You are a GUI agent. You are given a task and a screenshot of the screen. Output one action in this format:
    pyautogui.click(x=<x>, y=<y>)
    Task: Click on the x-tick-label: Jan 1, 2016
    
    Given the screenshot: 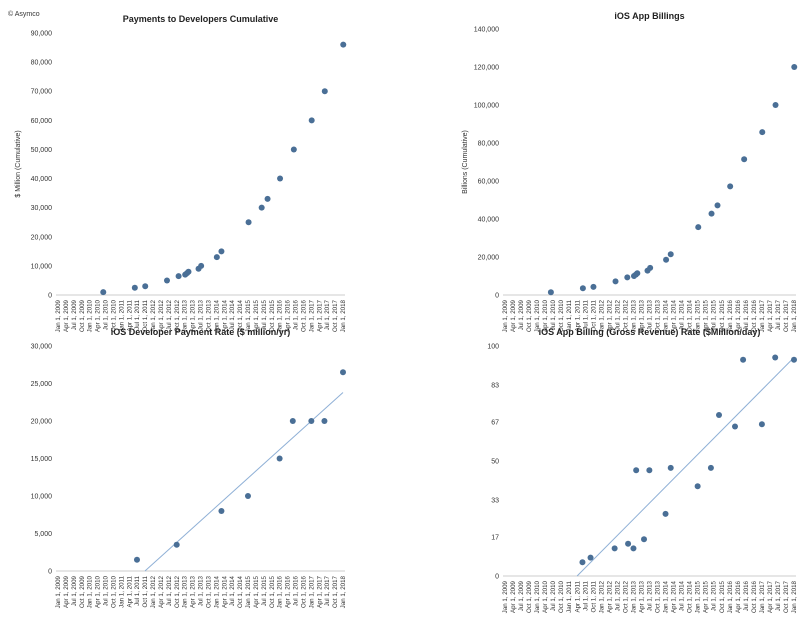 What is the action you would take?
    pyautogui.click(x=730, y=596)
    